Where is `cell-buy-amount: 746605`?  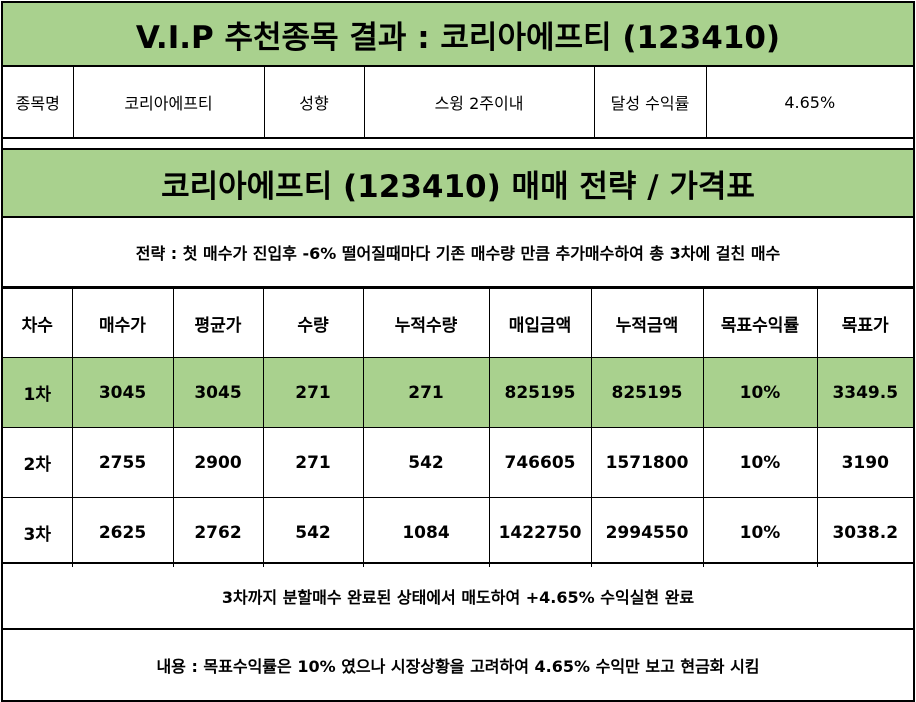 cell-buy-amount: 746605 is located at coordinates (540, 462).